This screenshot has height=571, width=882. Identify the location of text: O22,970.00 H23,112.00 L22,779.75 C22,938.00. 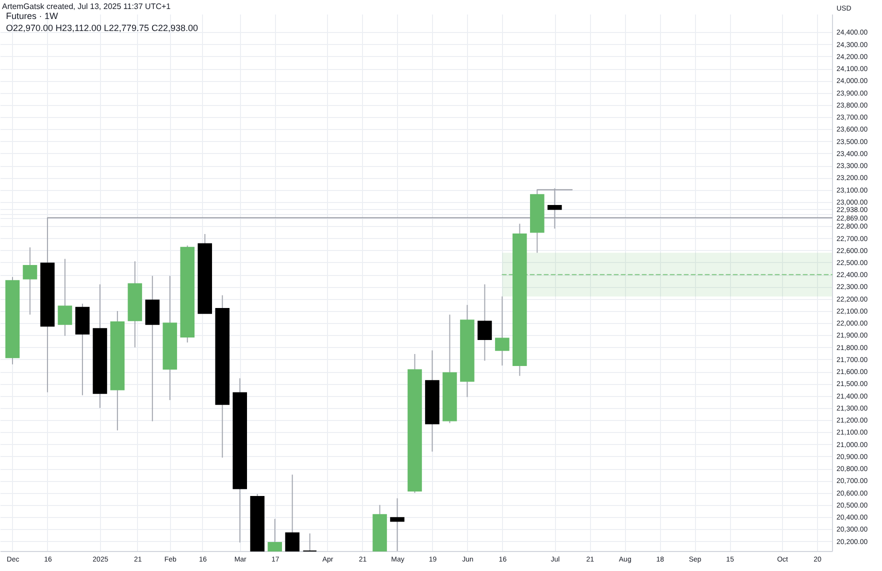
(102, 28).